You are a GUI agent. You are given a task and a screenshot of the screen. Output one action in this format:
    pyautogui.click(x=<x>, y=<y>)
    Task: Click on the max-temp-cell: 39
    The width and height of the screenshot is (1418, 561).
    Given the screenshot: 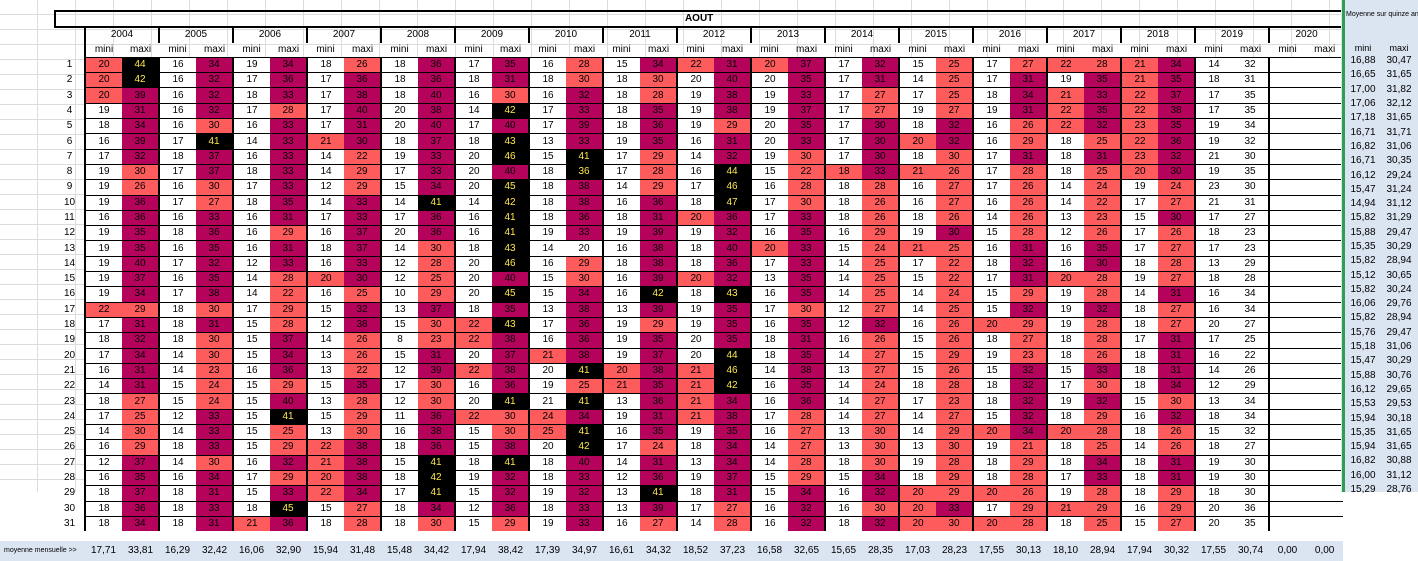 What is the action you would take?
    pyautogui.click(x=140, y=95)
    